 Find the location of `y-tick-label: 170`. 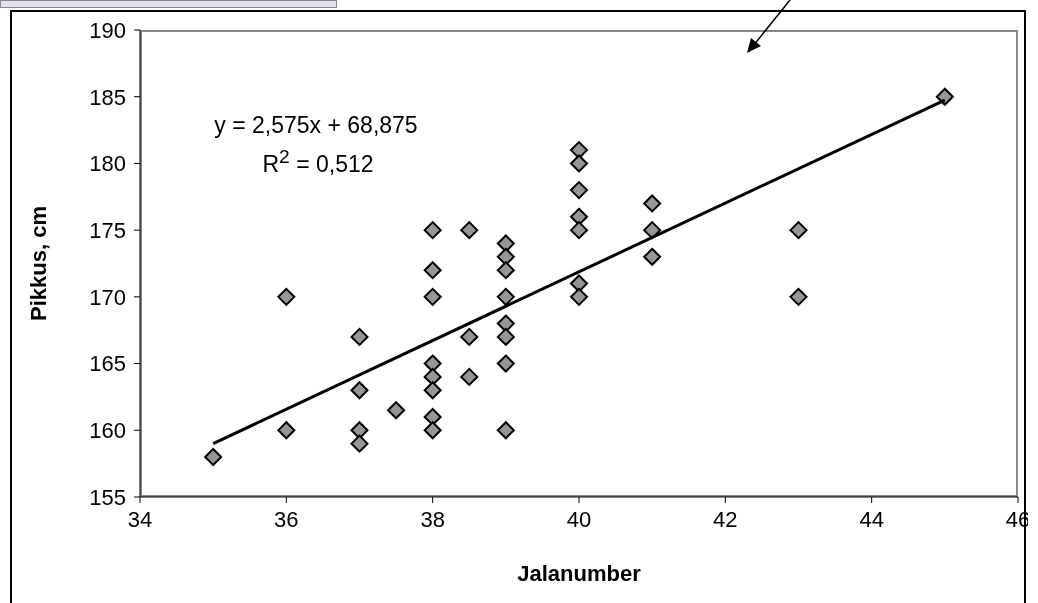

y-tick-label: 170 is located at coordinates (107, 297).